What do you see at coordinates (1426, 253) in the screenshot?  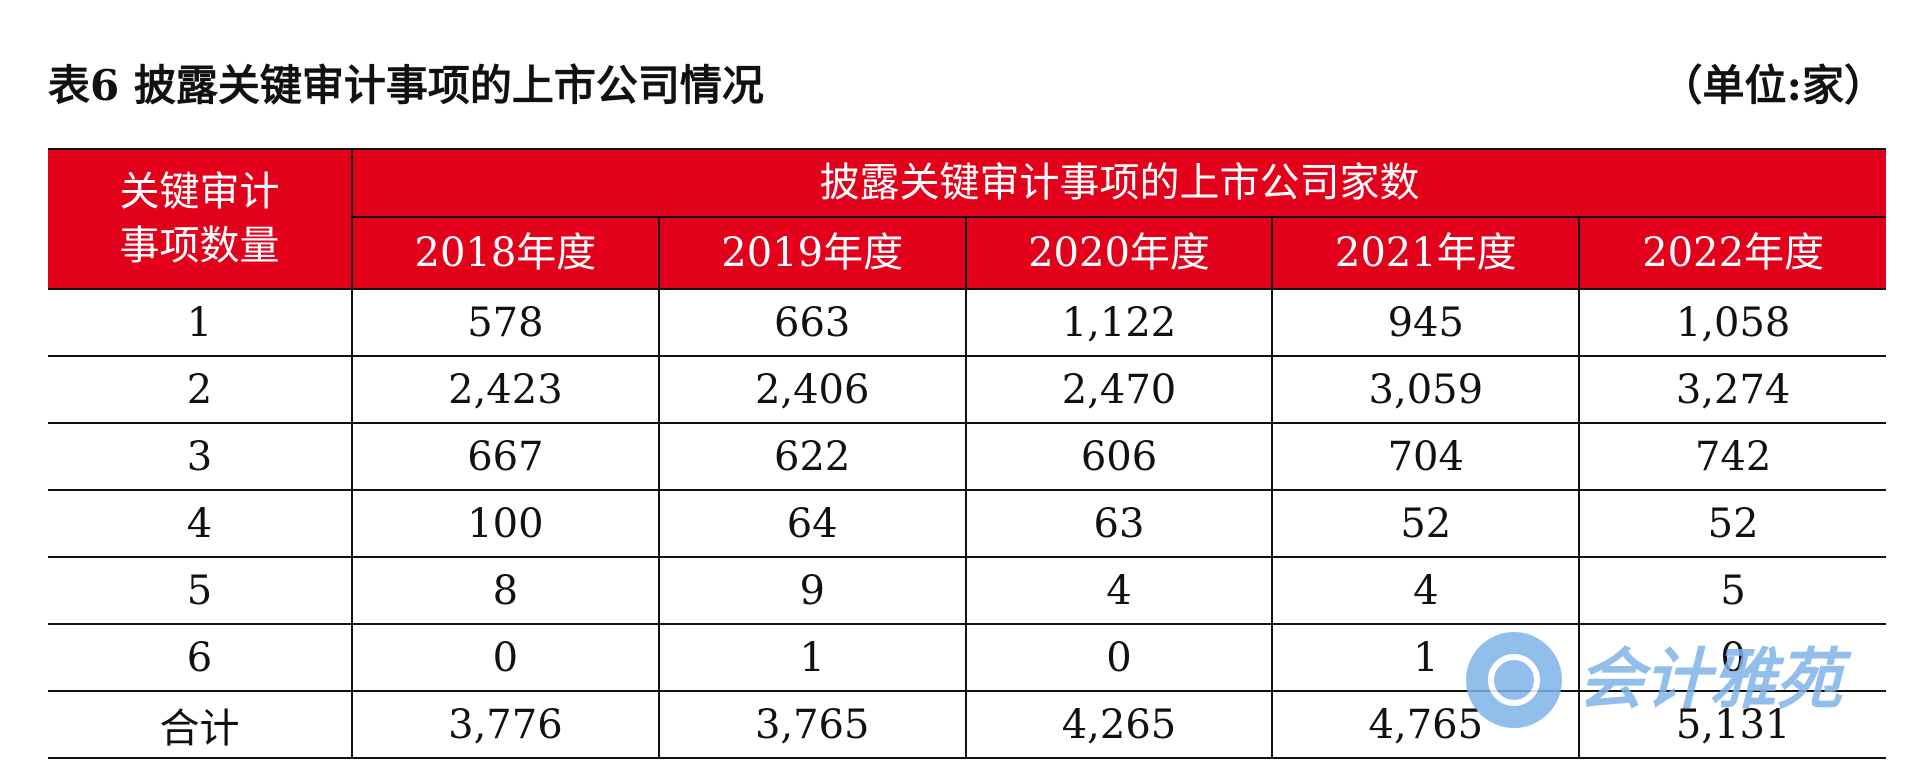 I see `column-header: 2021年度` at bounding box center [1426, 253].